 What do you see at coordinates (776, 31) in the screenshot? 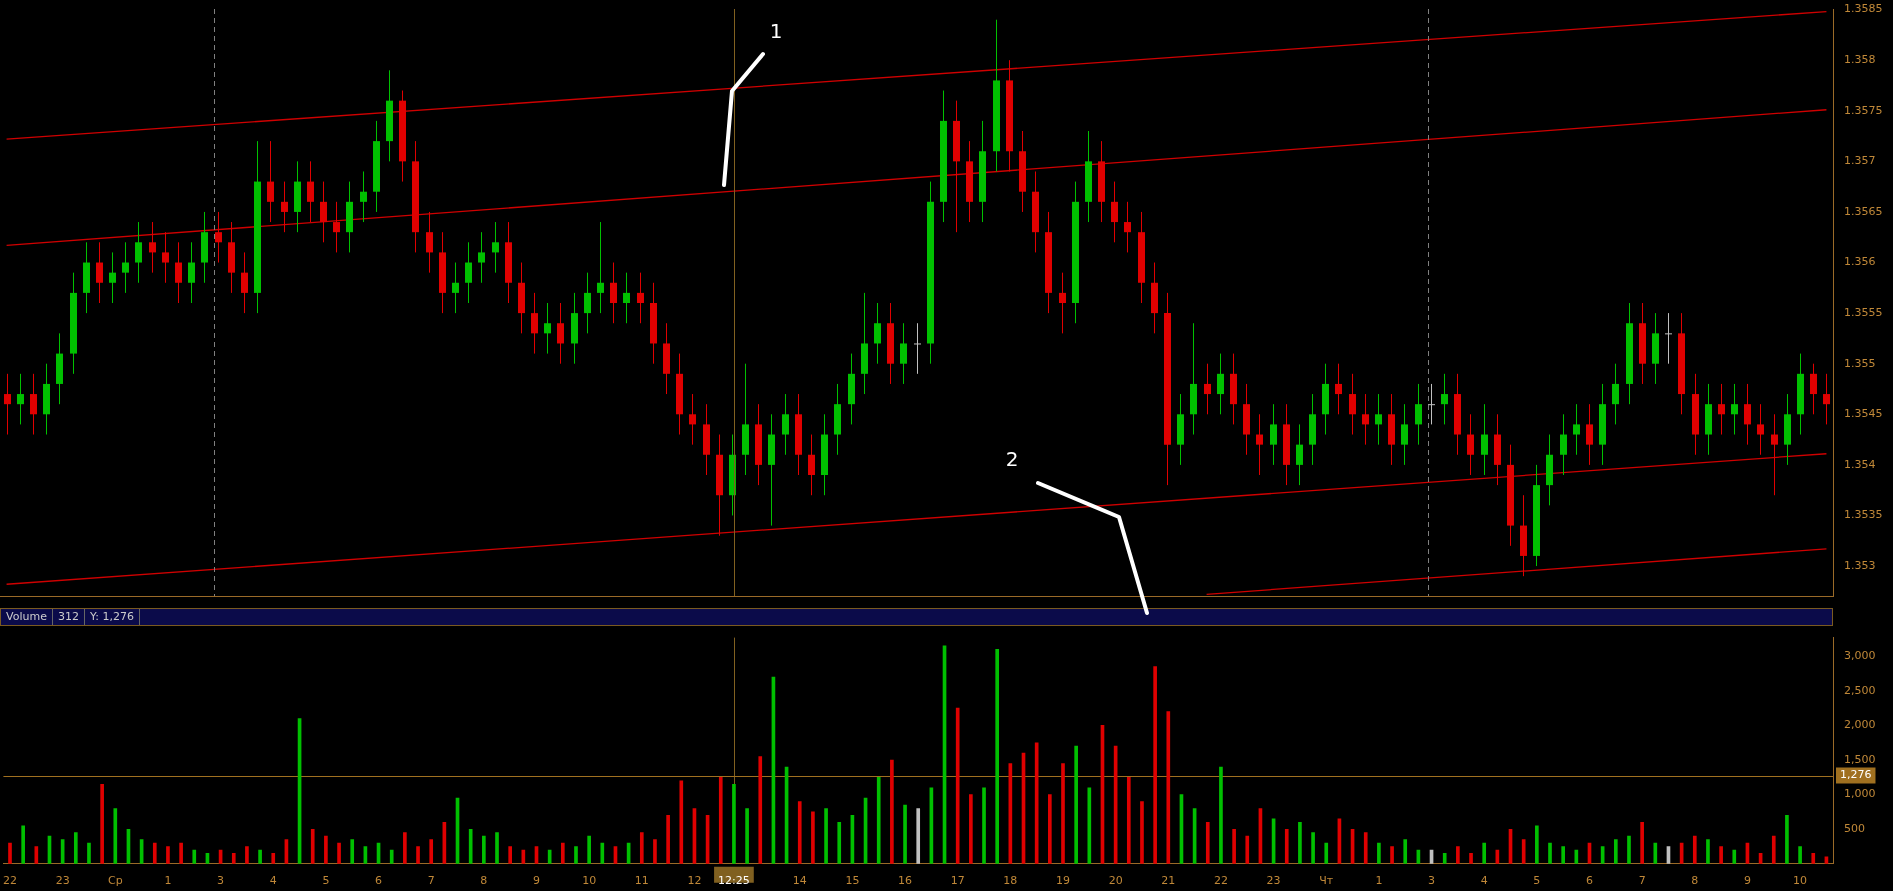
I see `annotation: 1` at bounding box center [776, 31].